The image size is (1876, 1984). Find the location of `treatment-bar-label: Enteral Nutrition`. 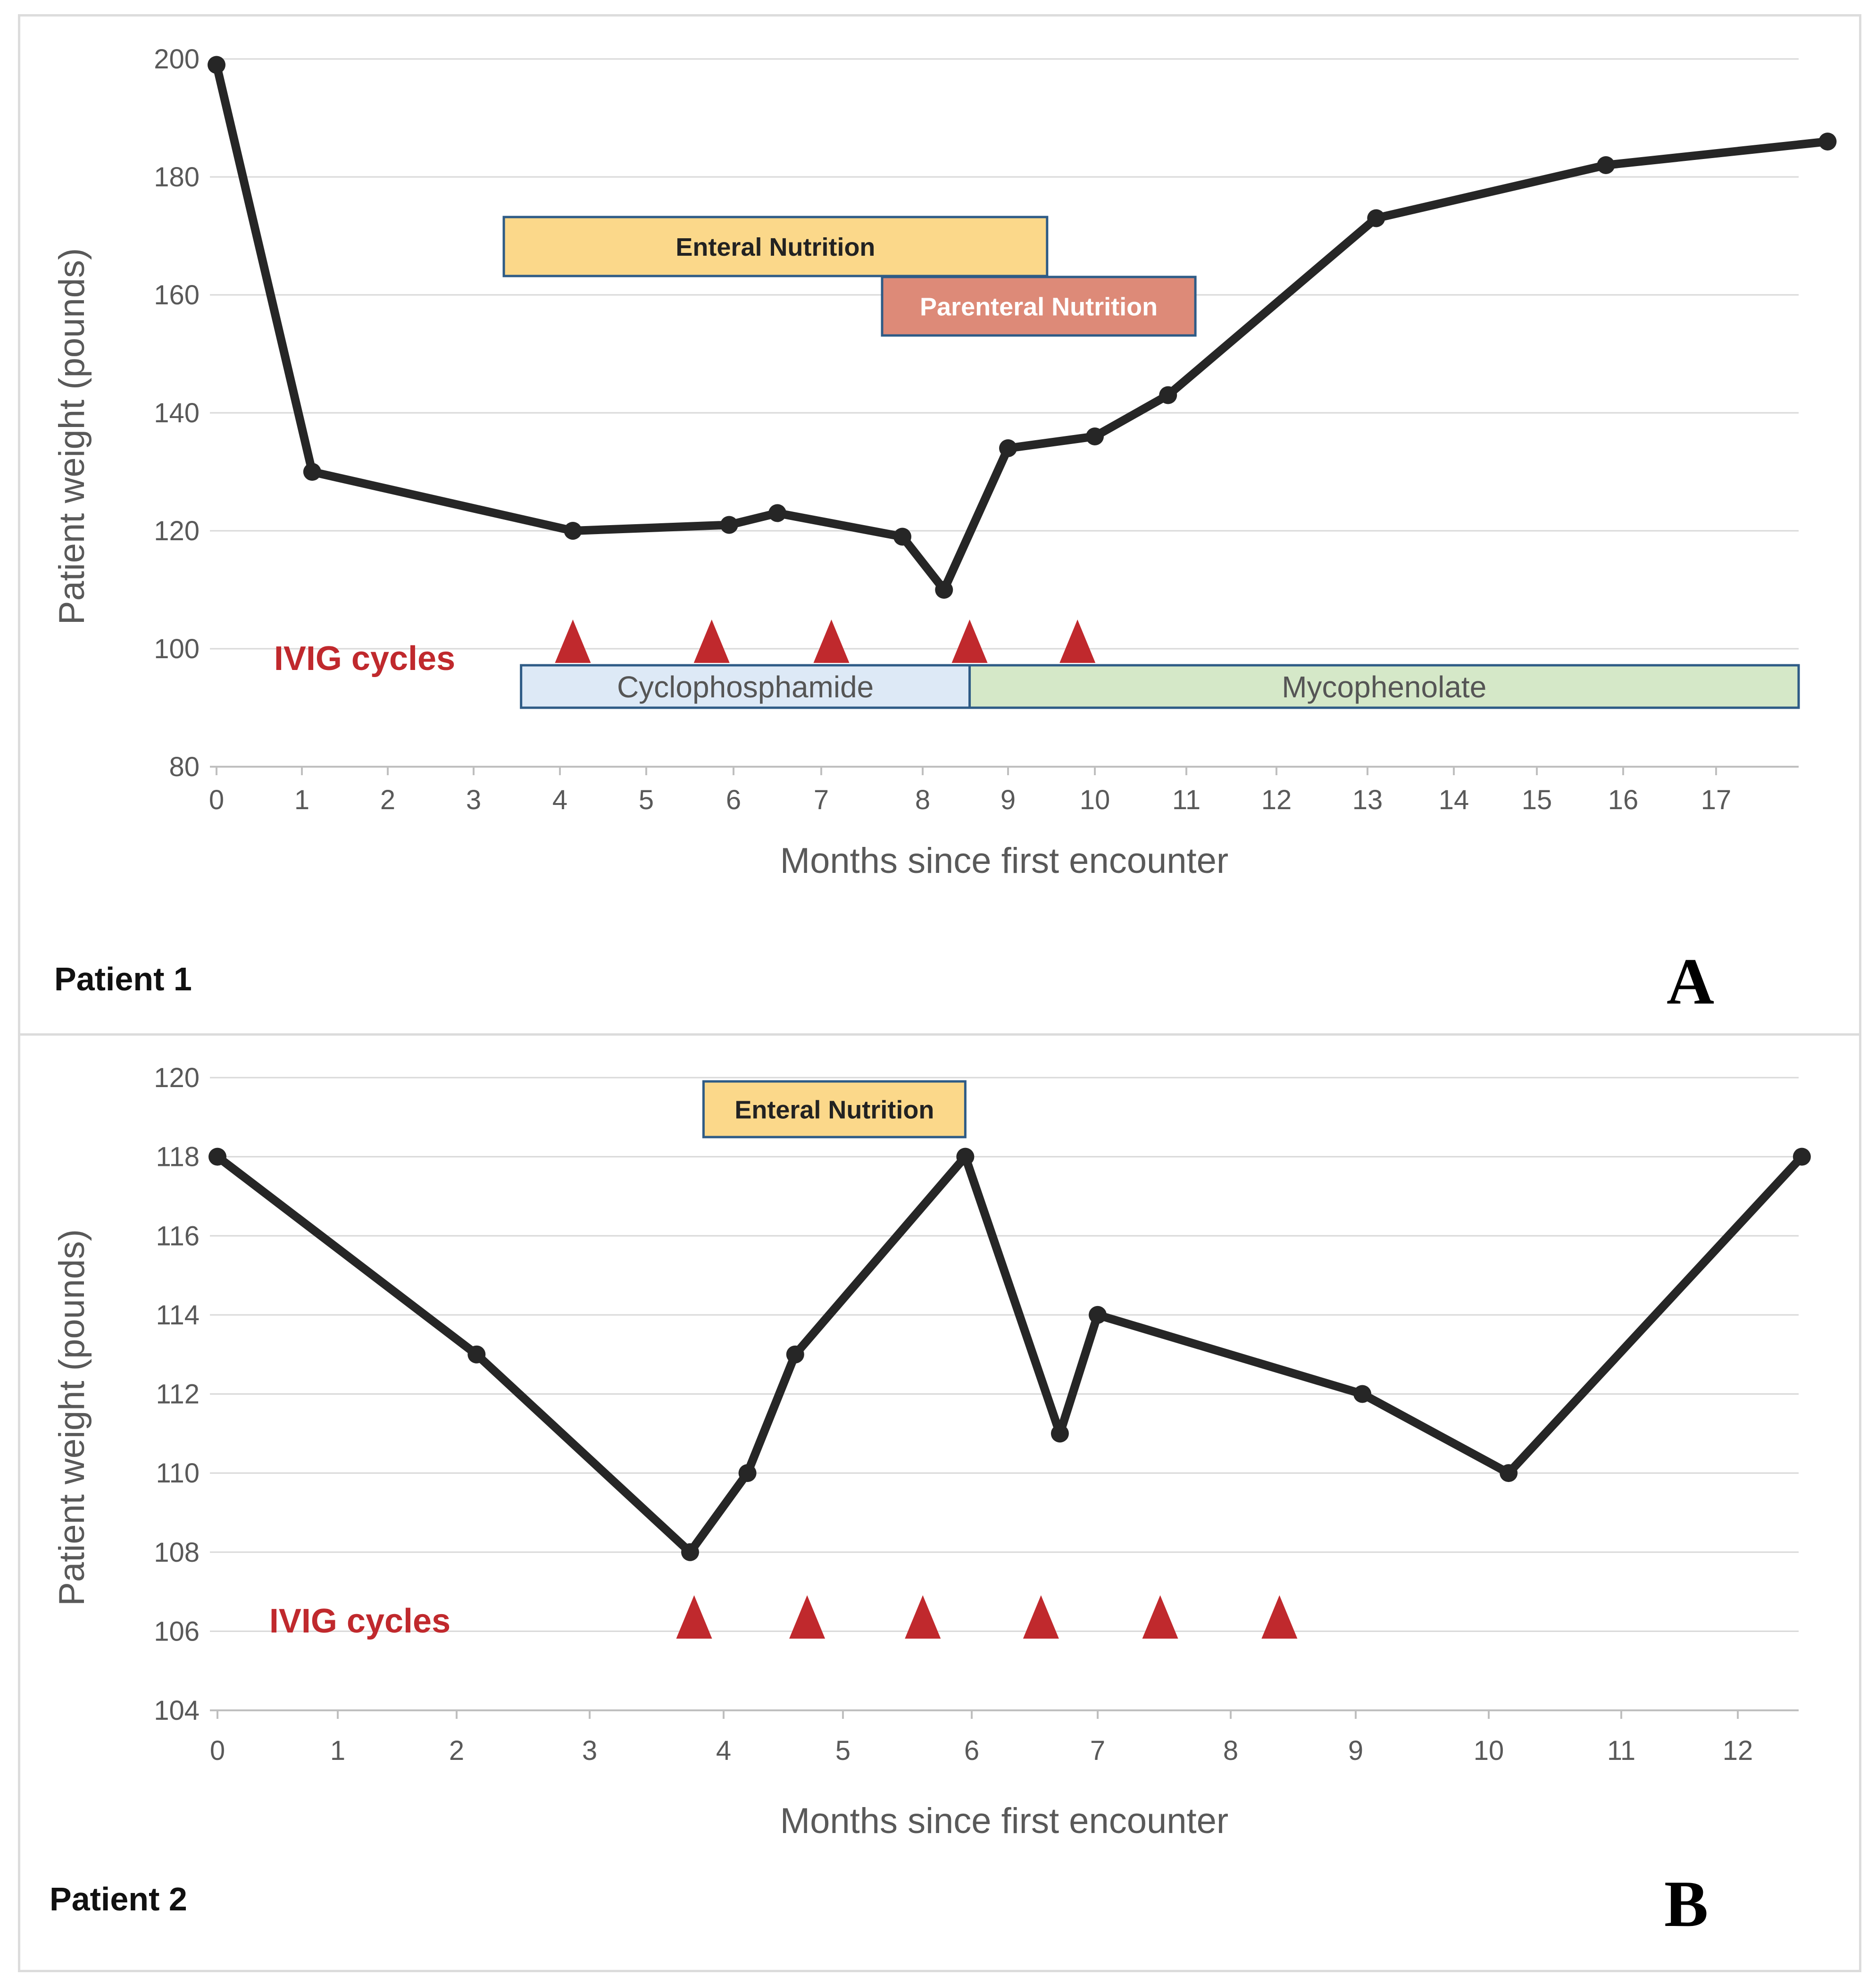

treatment-bar-label: Enteral Nutrition is located at coordinates (834, 1110).